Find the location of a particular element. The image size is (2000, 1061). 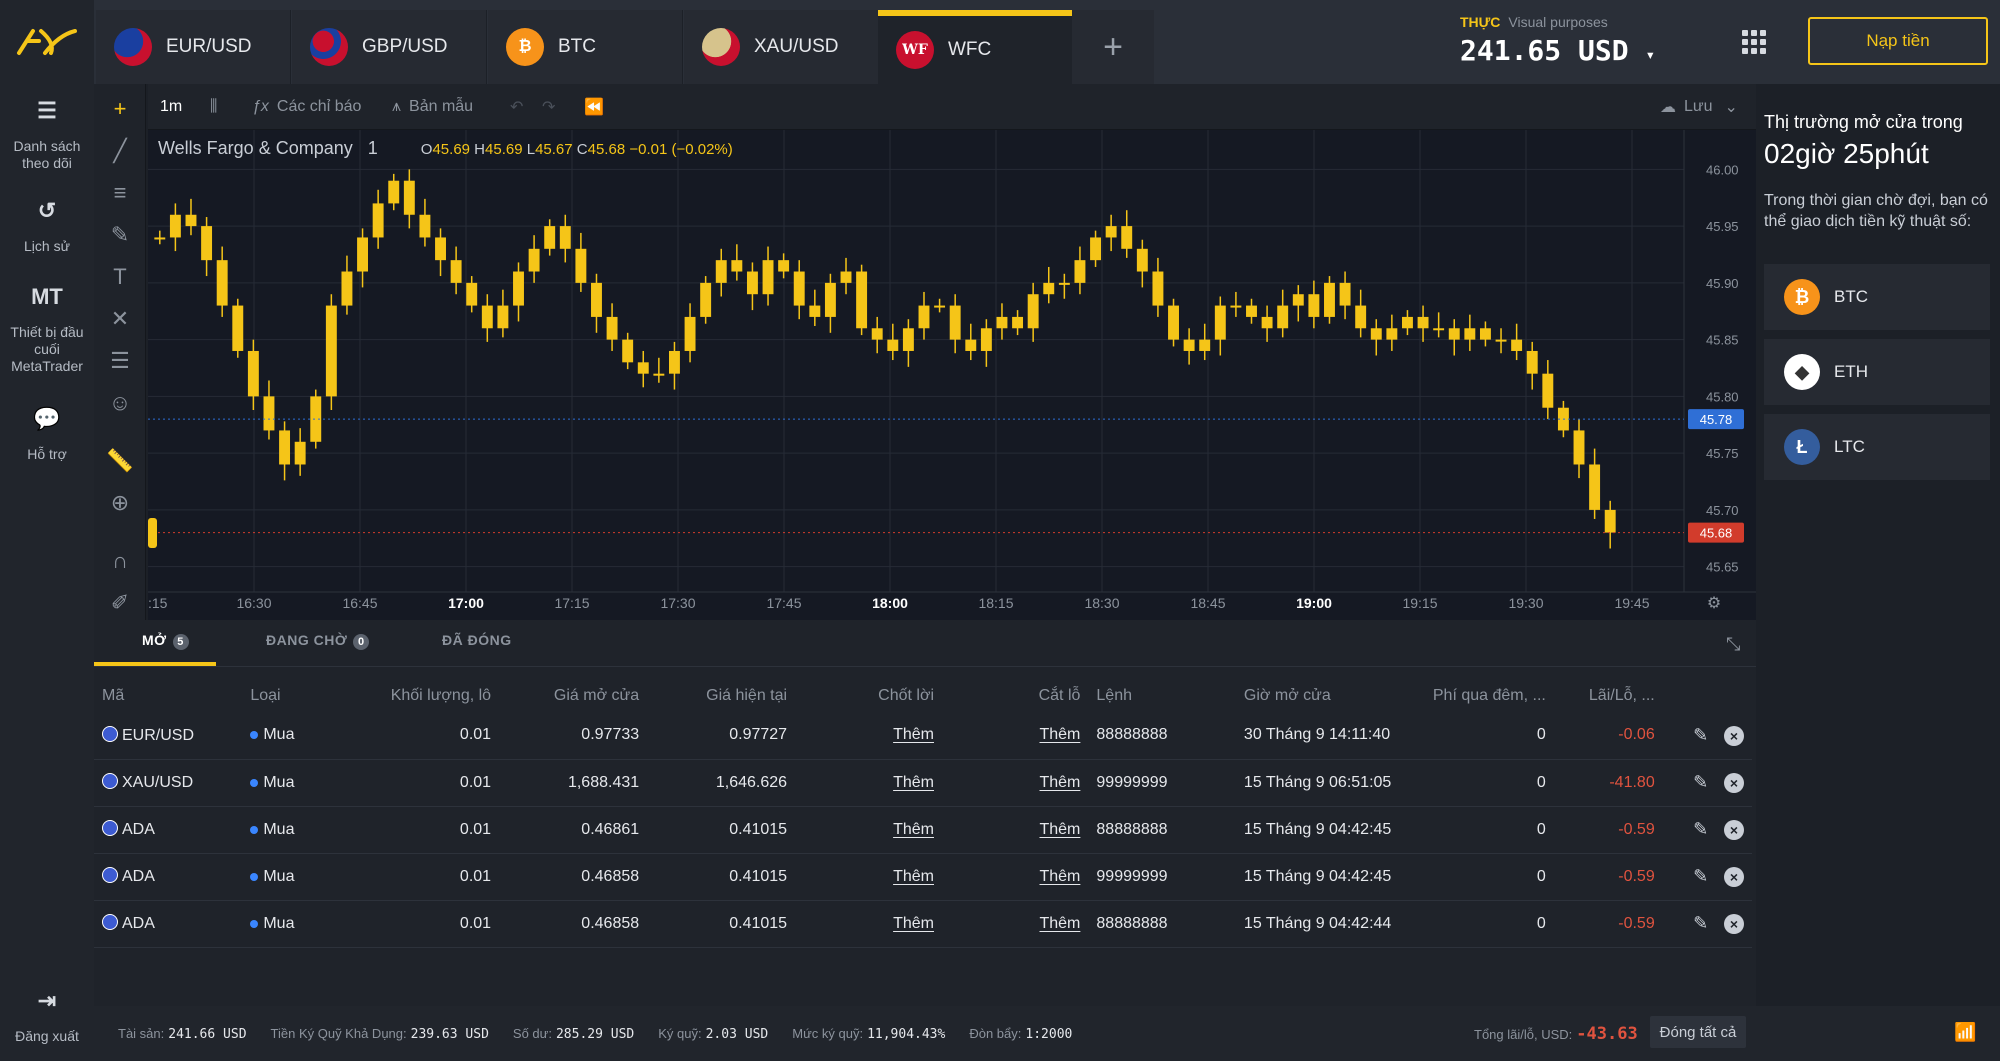

deposit-button: Nạp tiền is located at coordinates (1898, 41).